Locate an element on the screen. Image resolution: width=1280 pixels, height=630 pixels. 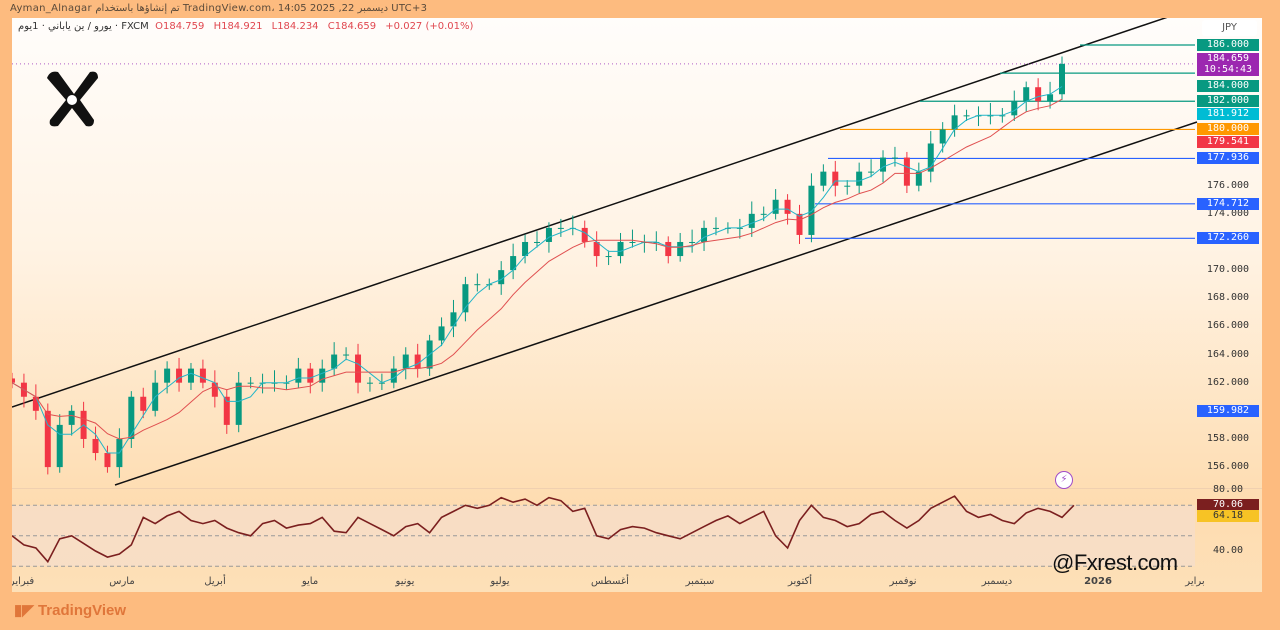
time-label: يوليو is located at coordinates (500, 581).